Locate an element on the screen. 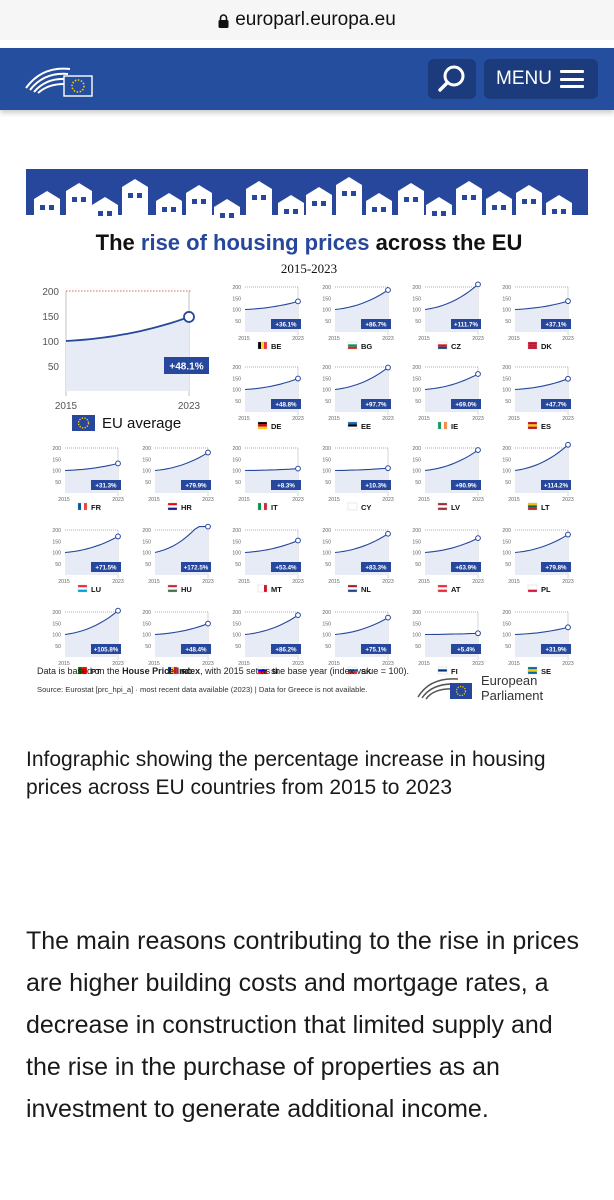 The width and height of the screenshot is (614, 1200). country-code-label: MT is located at coordinates (276, 589).